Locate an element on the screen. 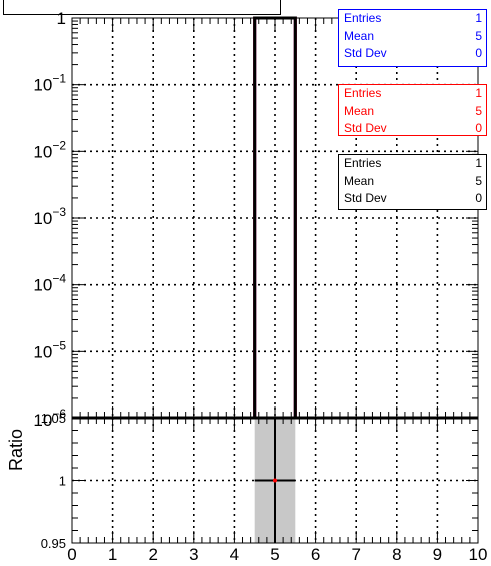 Image resolution: width=491 pixels, height=566 pixels. x-tick-label: 9 is located at coordinates (437, 554).